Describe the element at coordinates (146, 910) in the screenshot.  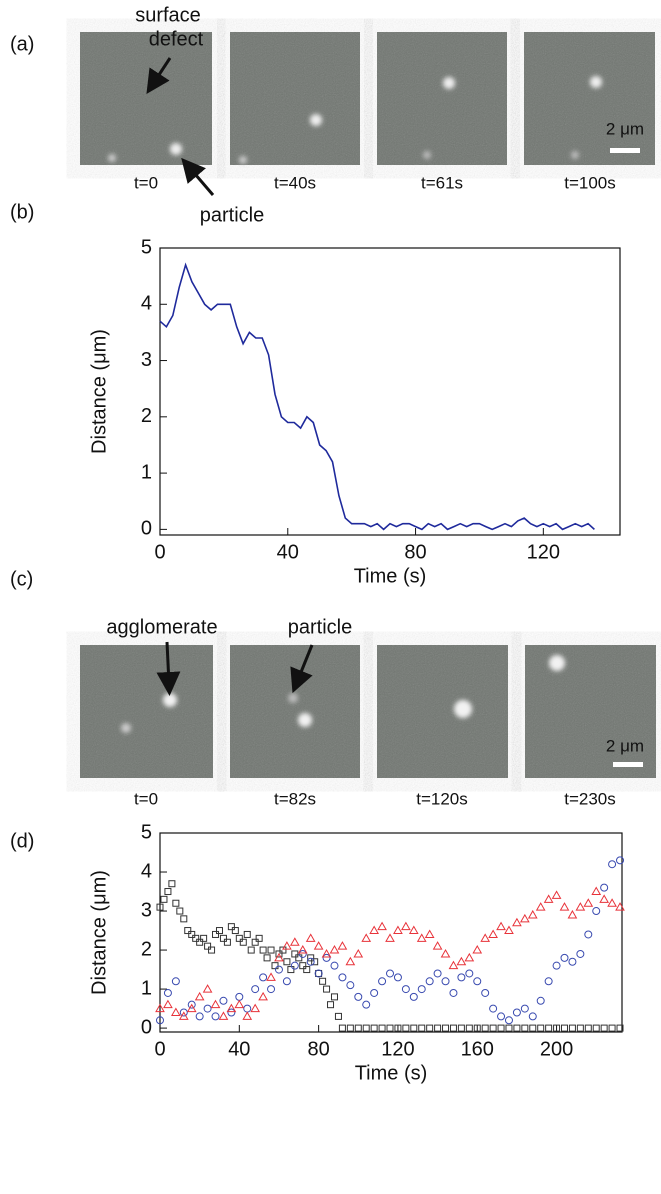
I see `y-tick-label: 3` at that location.